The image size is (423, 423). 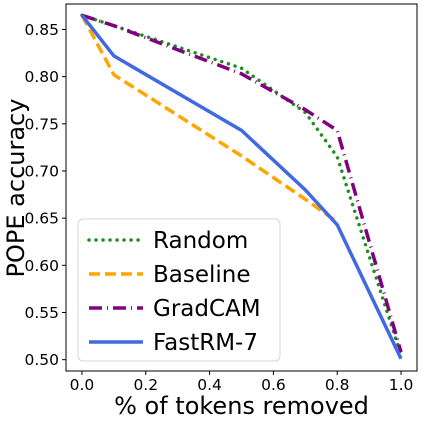 What do you see at coordinates (200, 241) in the screenshot?
I see `legend-label: Random` at bounding box center [200, 241].